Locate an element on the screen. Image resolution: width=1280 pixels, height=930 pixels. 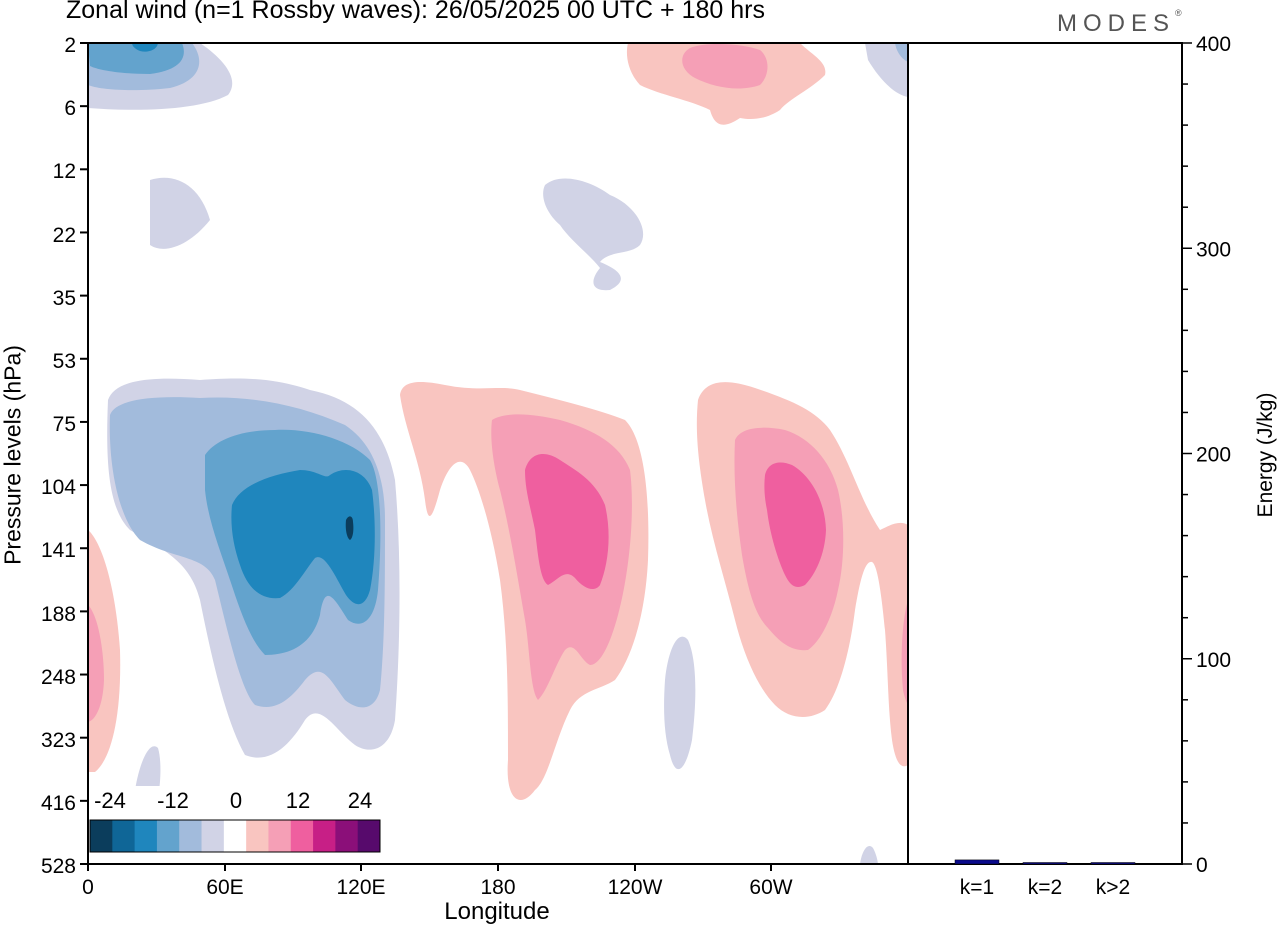
y-tick-label: 416 is located at coordinates (58, 803).